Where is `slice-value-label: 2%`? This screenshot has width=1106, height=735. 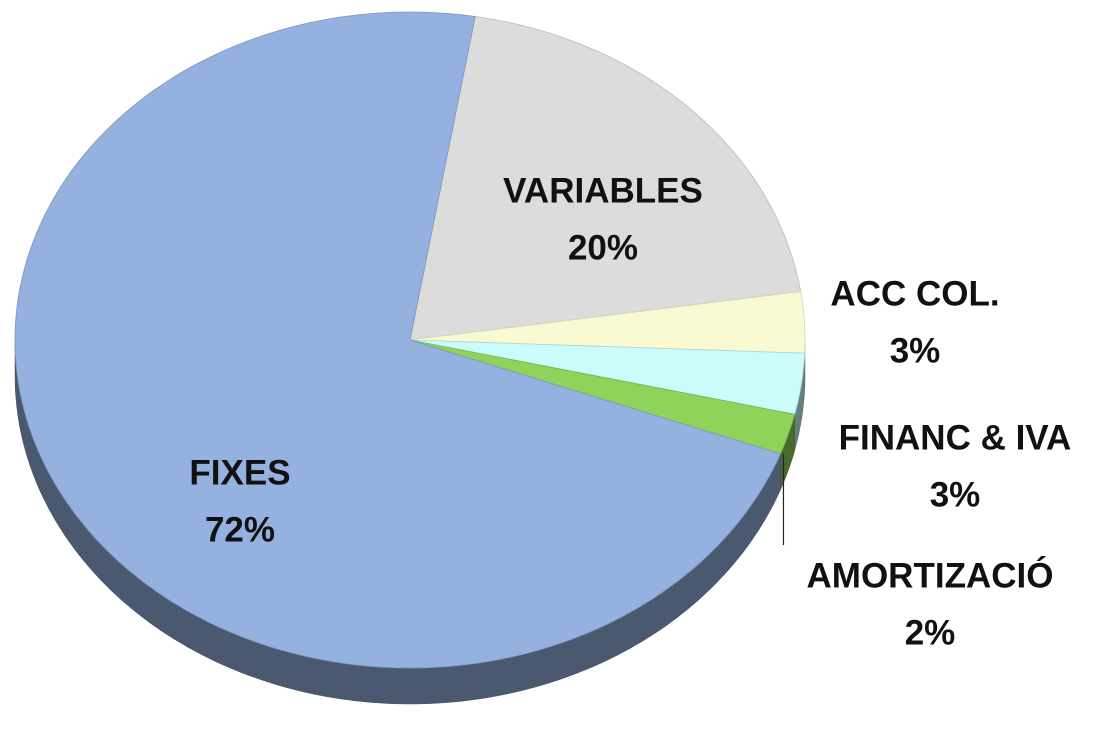
slice-value-label: 2% is located at coordinates (930, 632).